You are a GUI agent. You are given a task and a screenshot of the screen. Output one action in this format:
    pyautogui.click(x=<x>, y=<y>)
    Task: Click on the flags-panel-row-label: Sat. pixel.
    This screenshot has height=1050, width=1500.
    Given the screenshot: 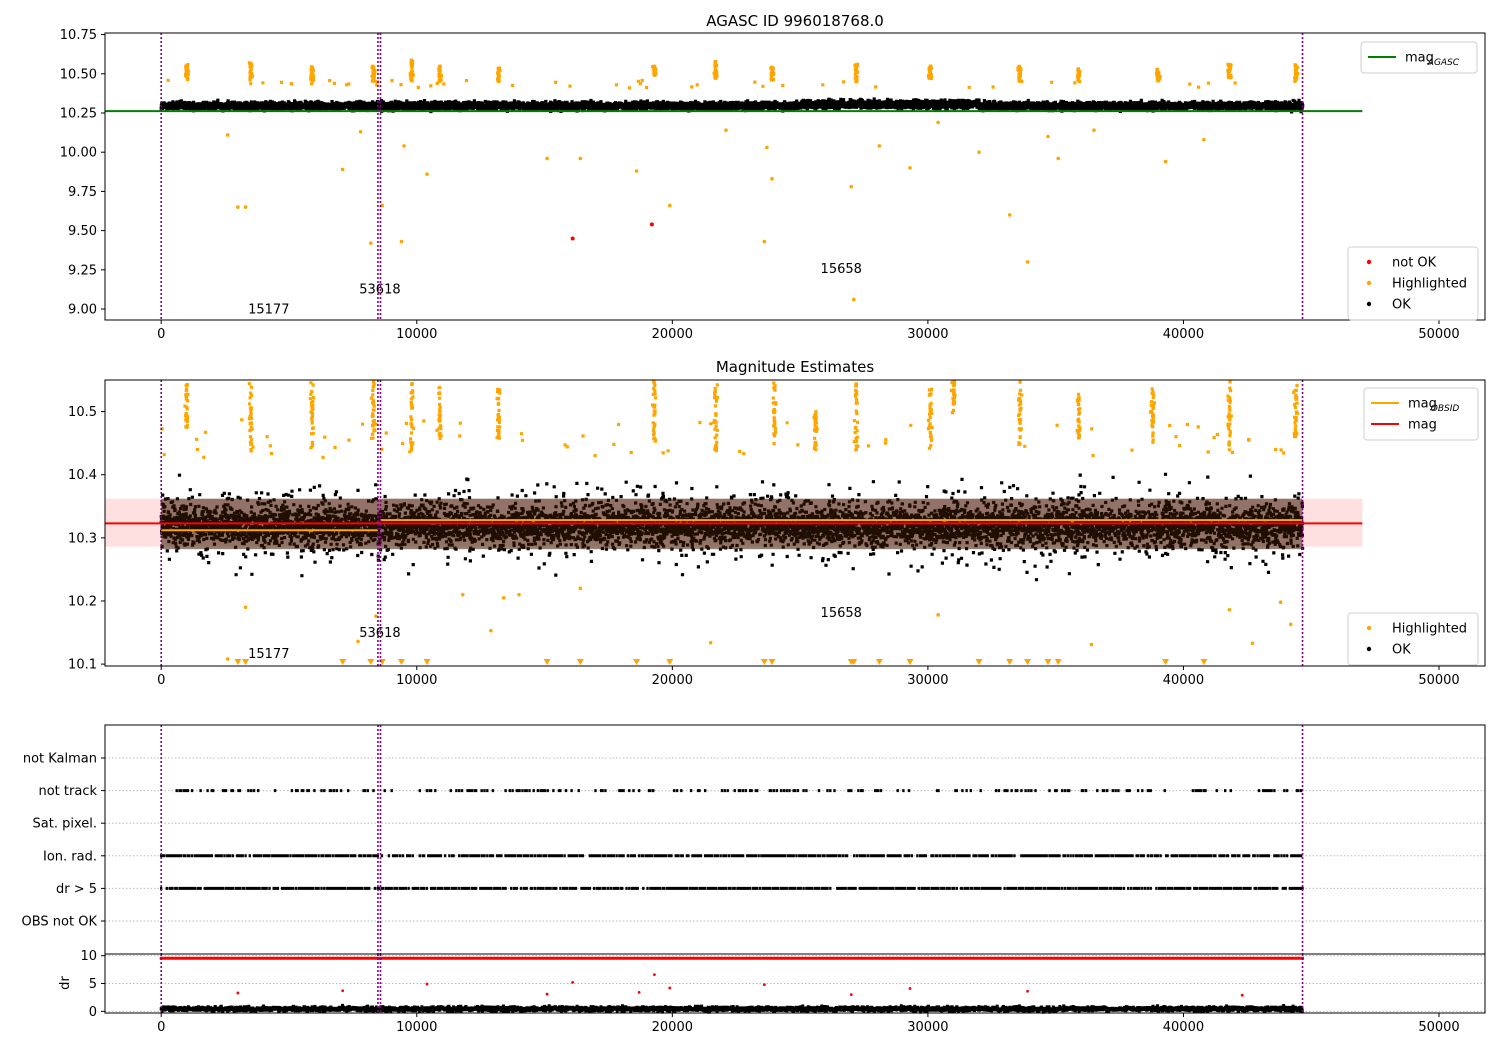 What is the action you would take?
    pyautogui.click(x=65, y=824)
    